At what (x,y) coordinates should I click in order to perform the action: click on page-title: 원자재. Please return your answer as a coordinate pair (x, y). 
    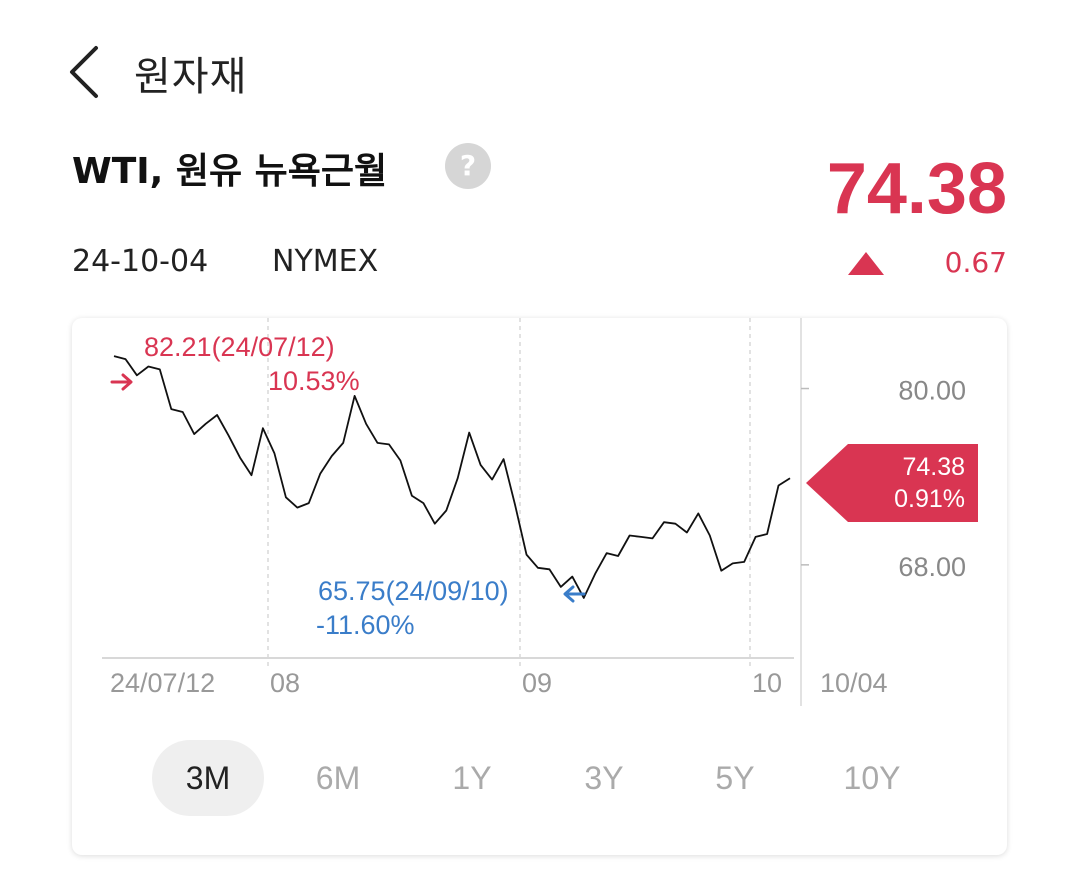
    Looking at the image, I should click on (191, 77).